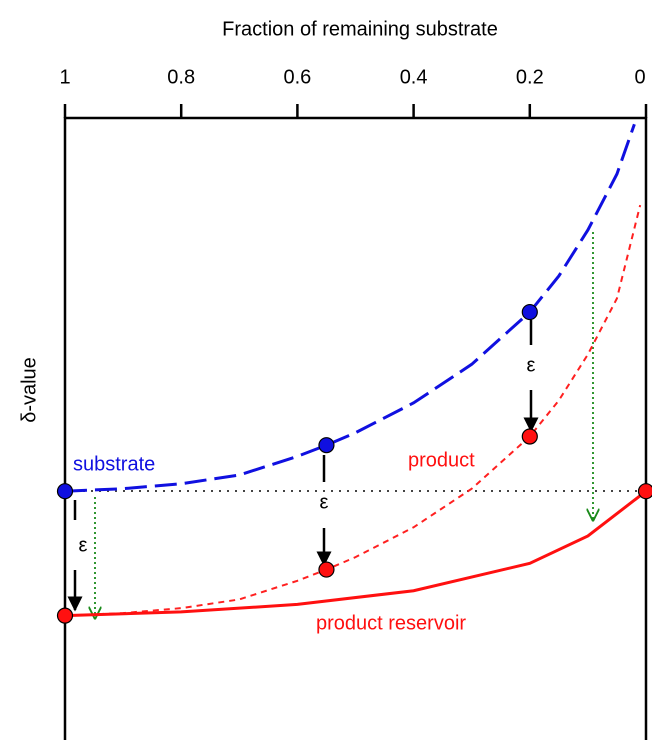 The image size is (652, 740). Describe the element at coordinates (530, 77) in the screenshot. I see `x-tick-label: 0.2` at that location.